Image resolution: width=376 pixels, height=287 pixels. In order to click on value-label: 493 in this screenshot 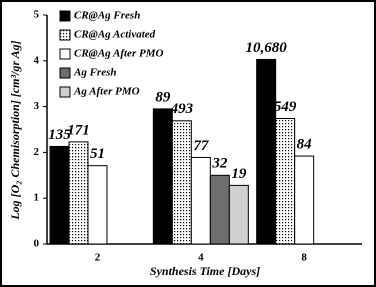, I will do `click(182, 109)`.